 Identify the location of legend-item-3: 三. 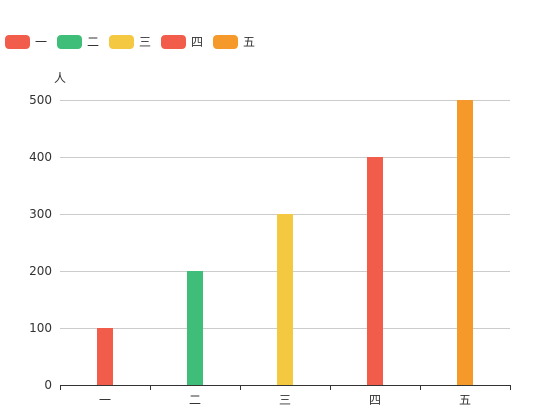
(130, 42).